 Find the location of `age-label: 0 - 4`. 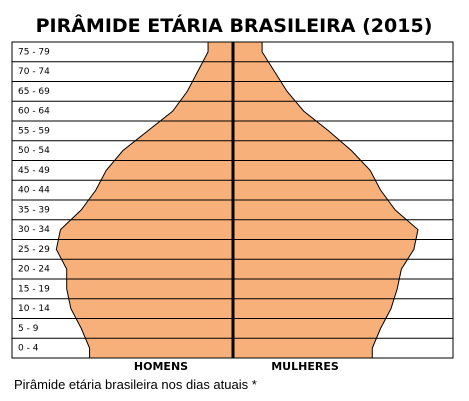

age-label: 0 - 4 is located at coordinates (28, 349).